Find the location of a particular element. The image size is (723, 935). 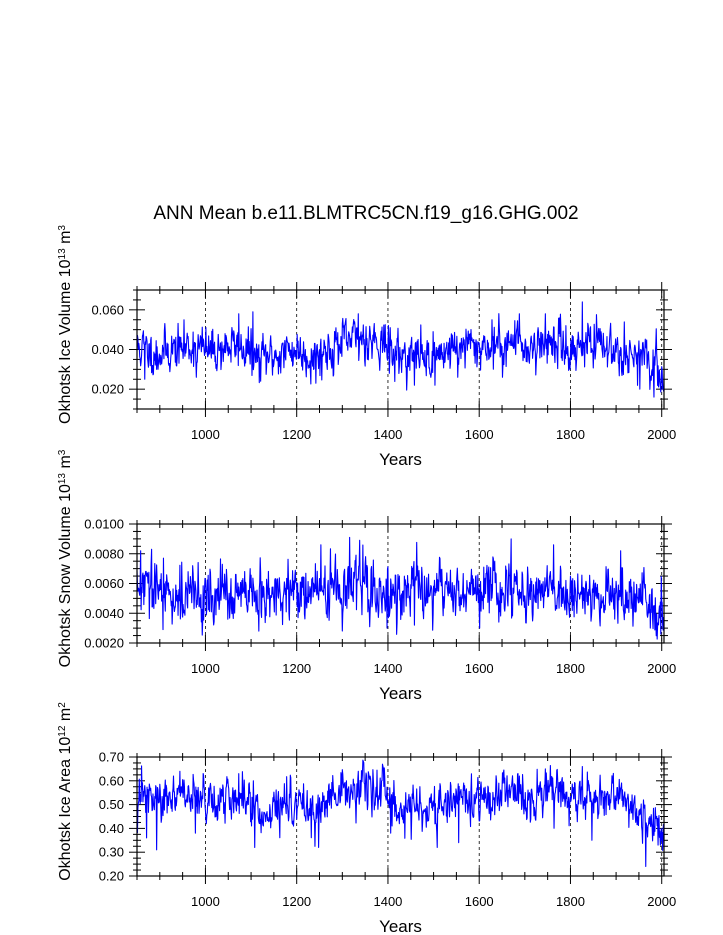

y-tick-label: 0.50 is located at coordinates (111, 804).